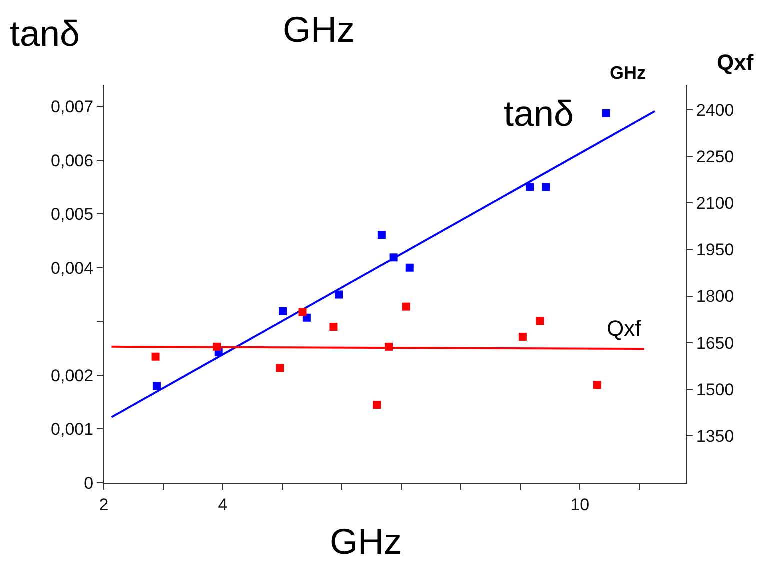  What do you see at coordinates (715, 390) in the screenshot?
I see `y2-tick-label: 1500` at bounding box center [715, 390].